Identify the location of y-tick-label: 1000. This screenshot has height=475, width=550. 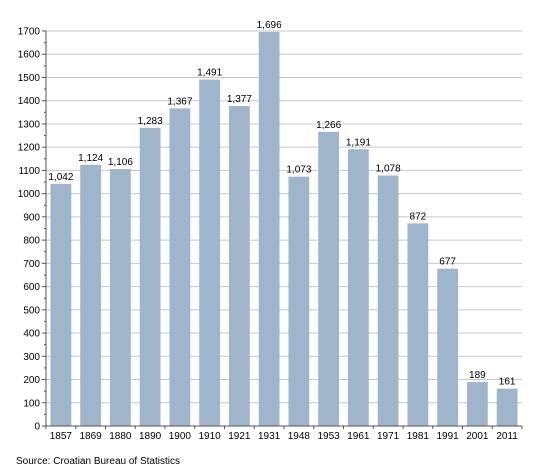
(29, 194).